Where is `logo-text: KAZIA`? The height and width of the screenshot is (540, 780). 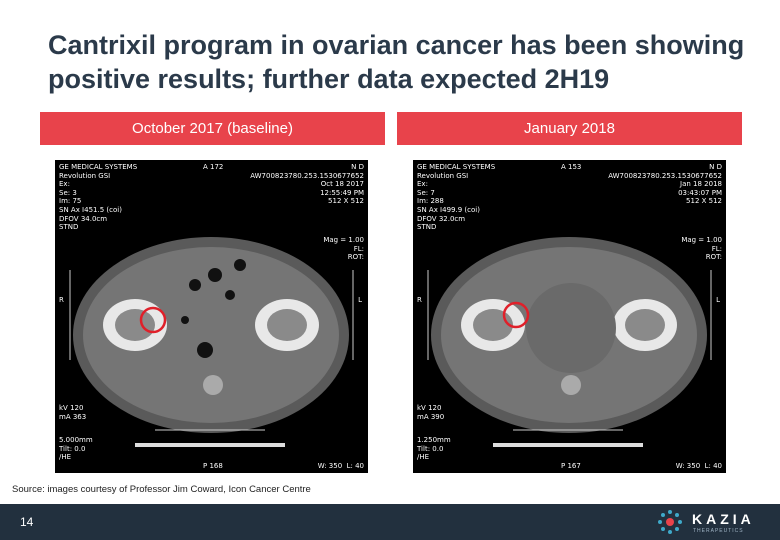
logo-text: KAZIA is located at coordinates (723, 519).